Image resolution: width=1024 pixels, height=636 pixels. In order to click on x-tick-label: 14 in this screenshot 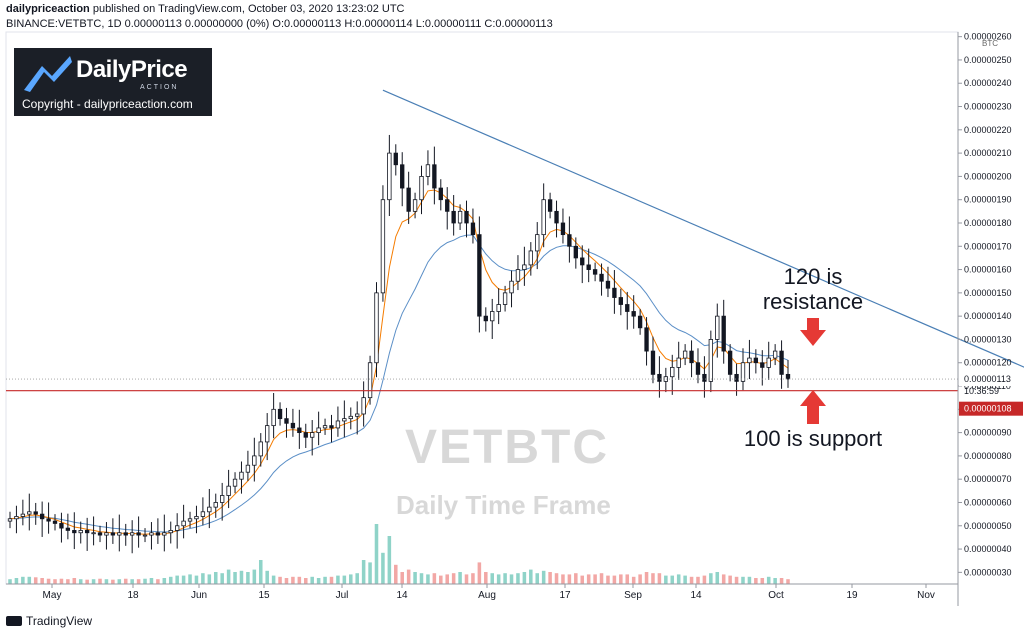, I will do `click(696, 595)`.